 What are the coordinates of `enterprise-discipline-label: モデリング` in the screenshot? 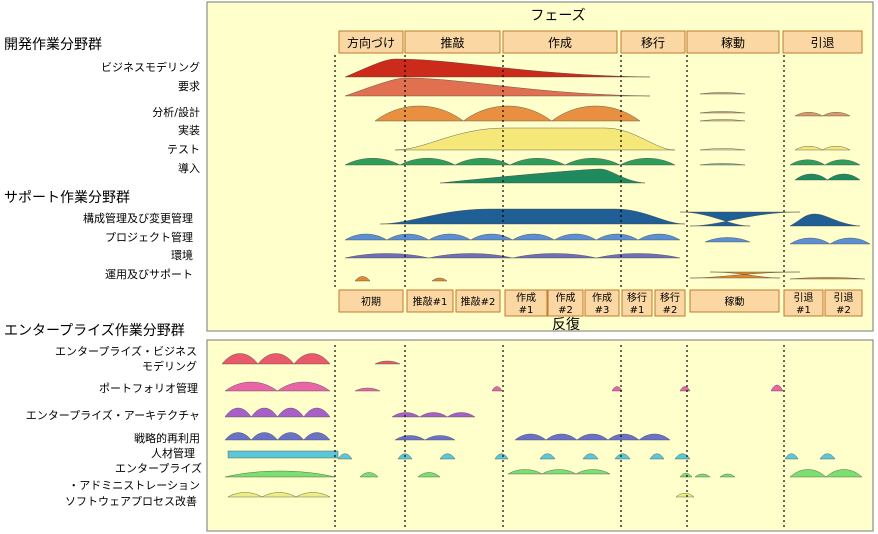 It's located at (169, 366).